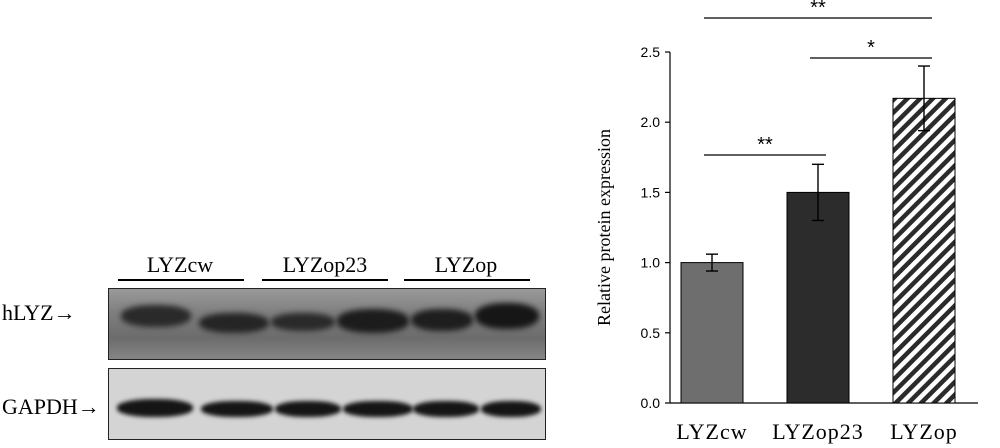 The width and height of the screenshot is (1000, 448). I want to click on y-axis-label: Relative protein expression, so click(604, 227).